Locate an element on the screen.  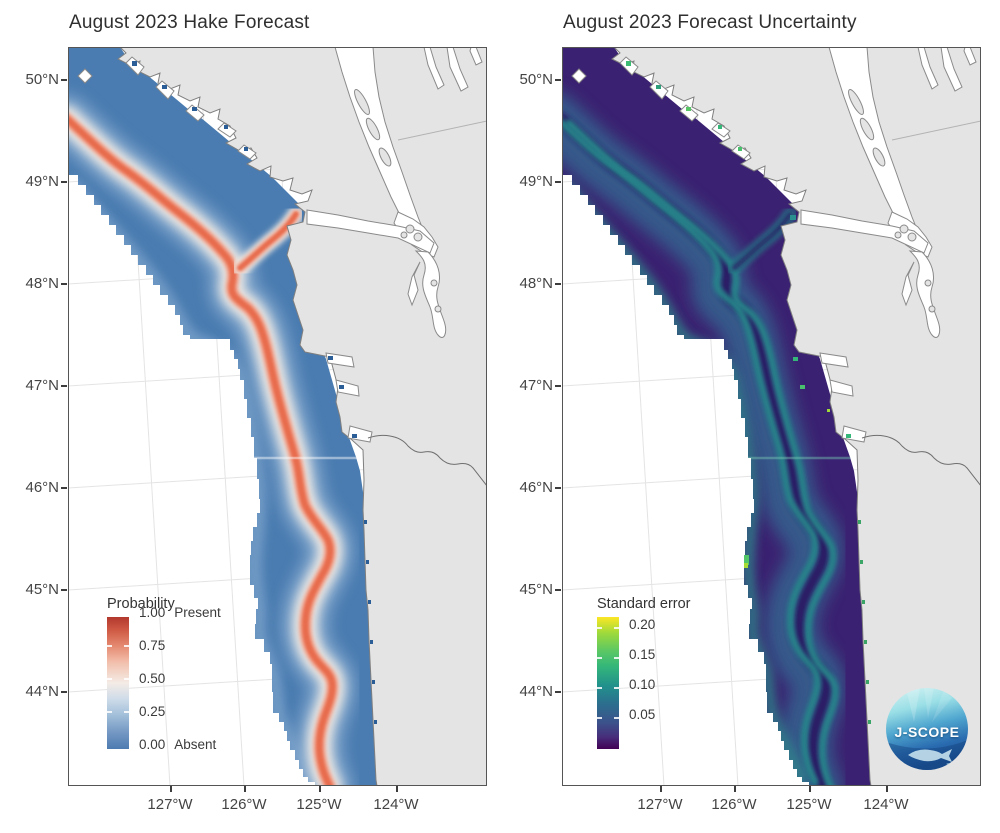
legend-value: 0.25 is located at coordinates (152, 711).